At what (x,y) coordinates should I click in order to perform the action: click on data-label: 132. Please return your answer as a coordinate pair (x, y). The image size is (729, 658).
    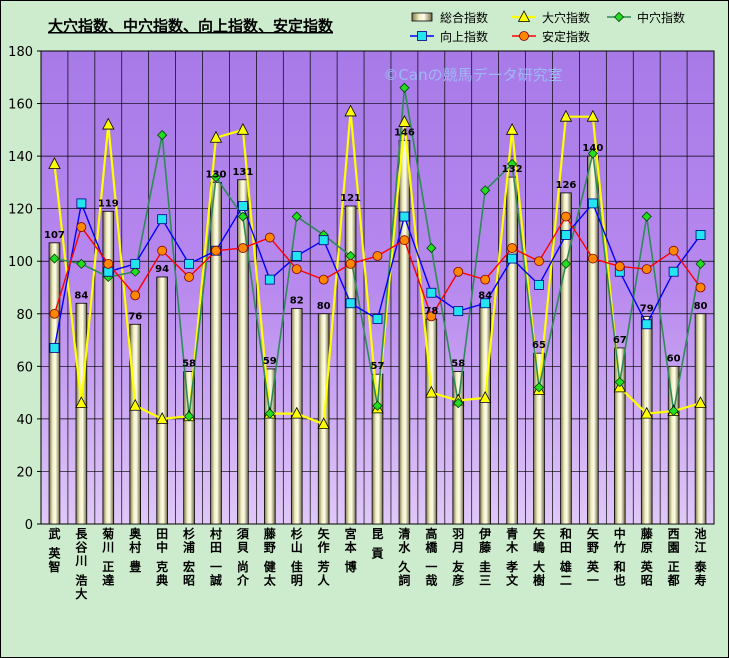
    Looking at the image, I should click on (512, 169).